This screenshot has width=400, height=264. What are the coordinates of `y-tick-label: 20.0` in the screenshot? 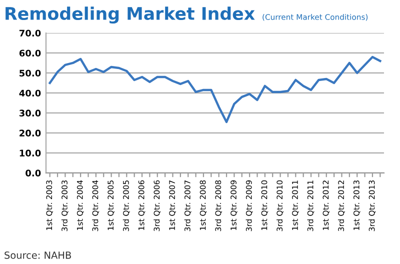 It's located at (30, 133).